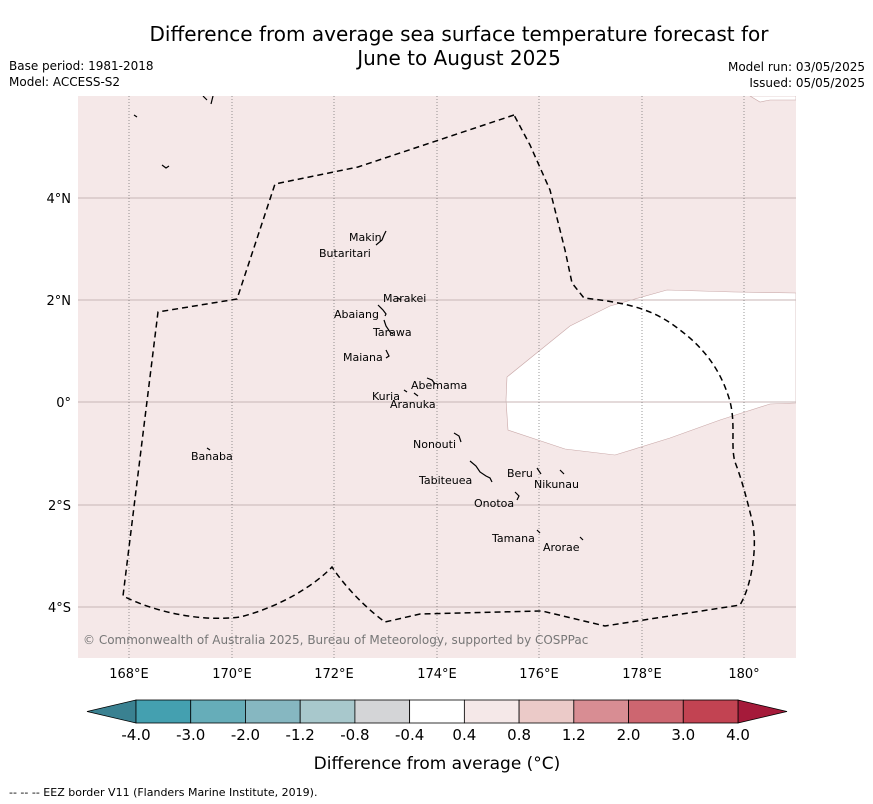  What do you see at coordinates (354, 735) in the screenshot?
I see `colorbar-tick-label: -0.8` at bounding box center [354, 735].